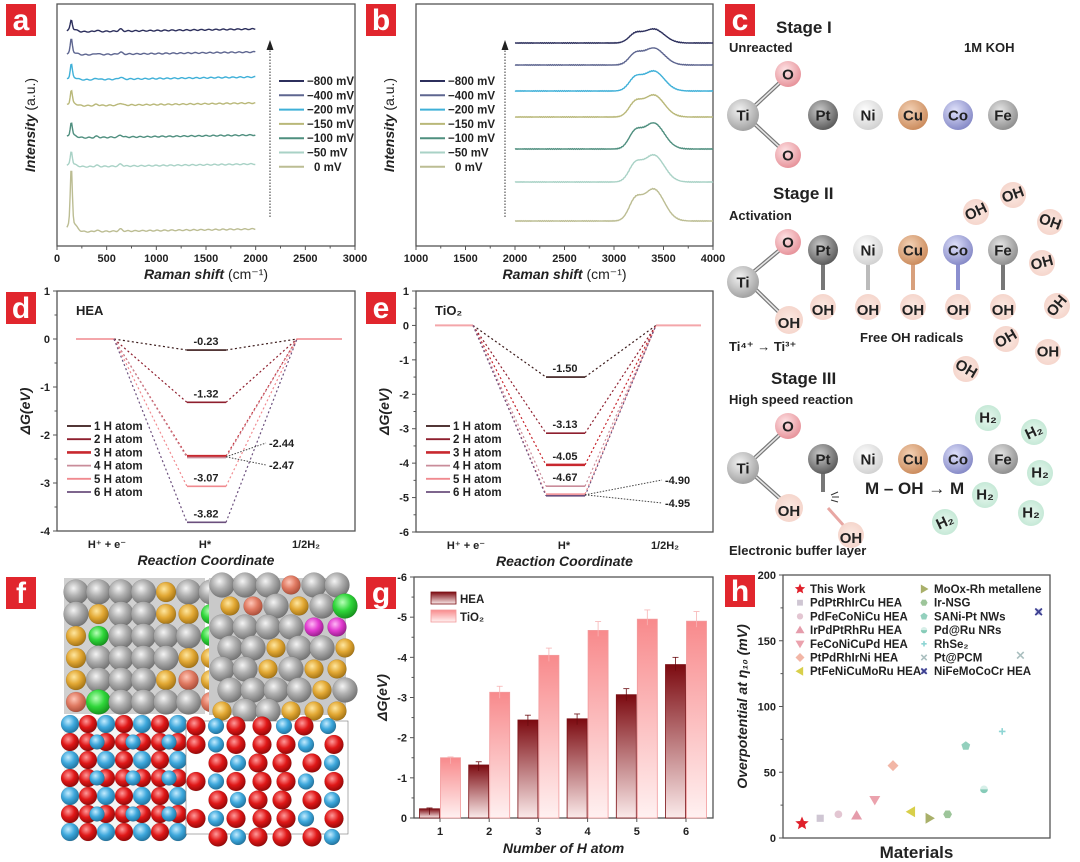 The height and width of the screenshot is (862, 1080). Describe the element at coordinates (538, 832) in the screenshot. I see `x-tick-label: 3` at that location.